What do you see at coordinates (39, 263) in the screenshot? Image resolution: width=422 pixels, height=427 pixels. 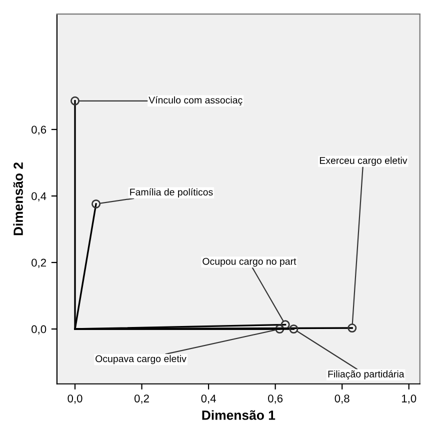 I see `y-tick-label: 0,2` at bounding box center [39, 263].